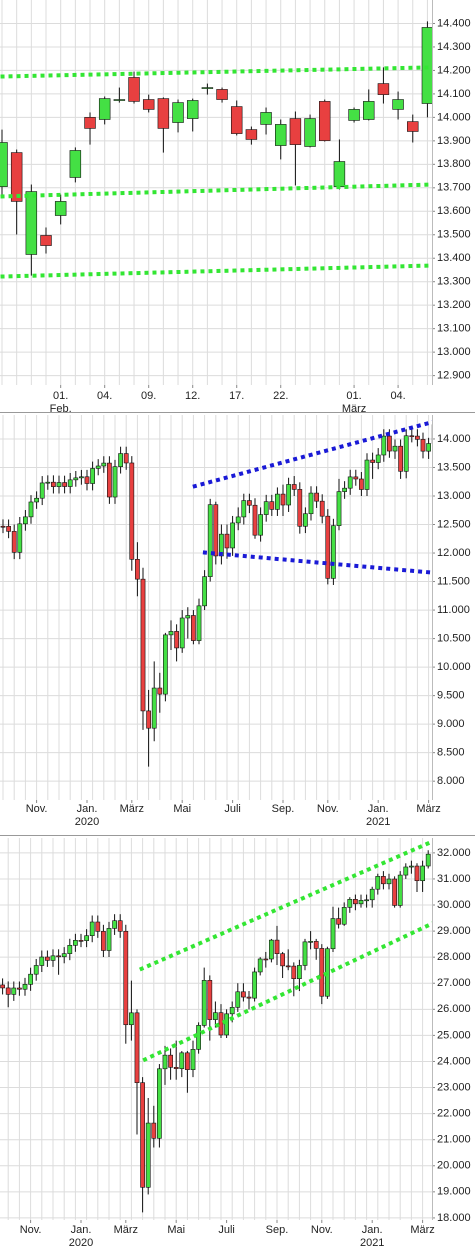 This screenshot has height=1250, width=475. I want to click on y-tick-label: 18.000, so click(454, 1218).